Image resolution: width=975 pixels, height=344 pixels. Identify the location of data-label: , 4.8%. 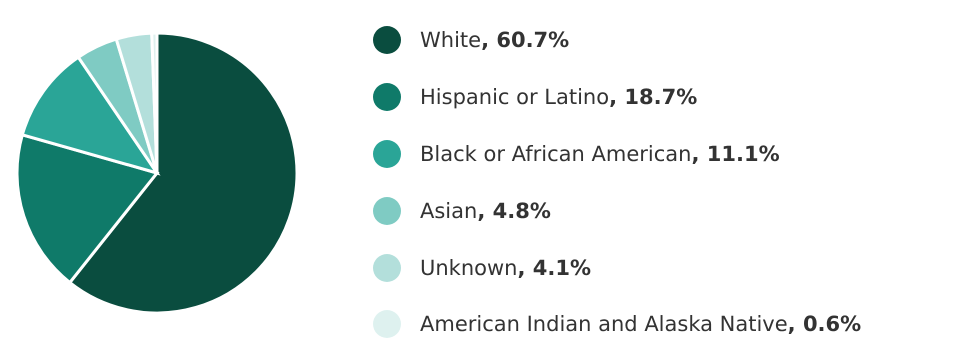
(514, 210).